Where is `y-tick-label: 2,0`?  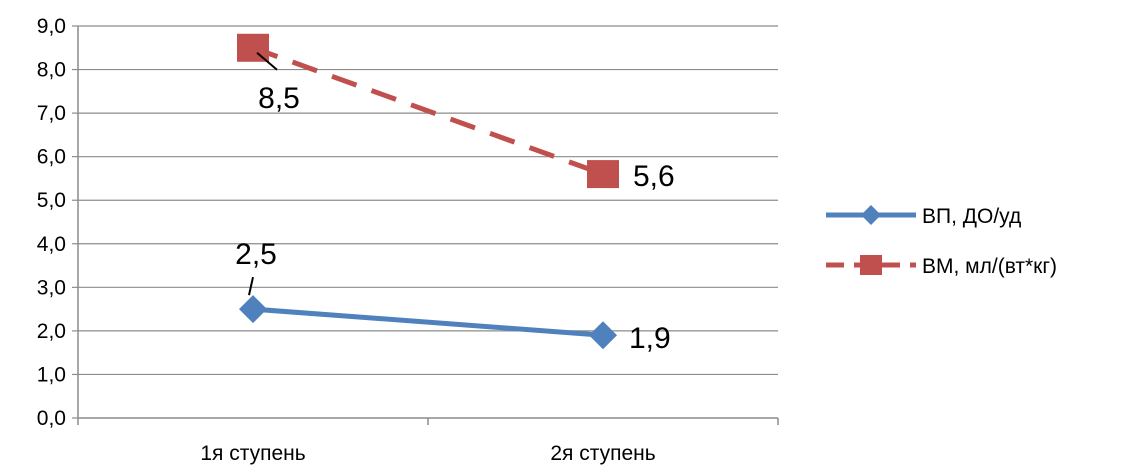
y-tick-label: 2,0 is located at coordinates (51, 331).